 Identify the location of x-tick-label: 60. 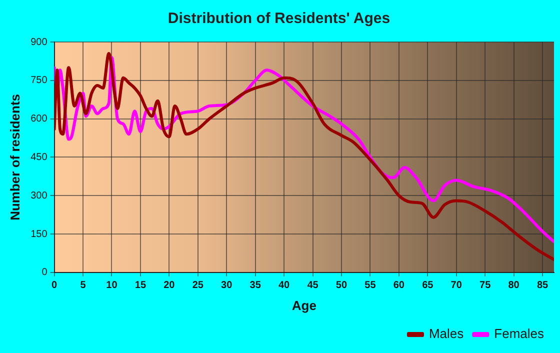
(399, 286).